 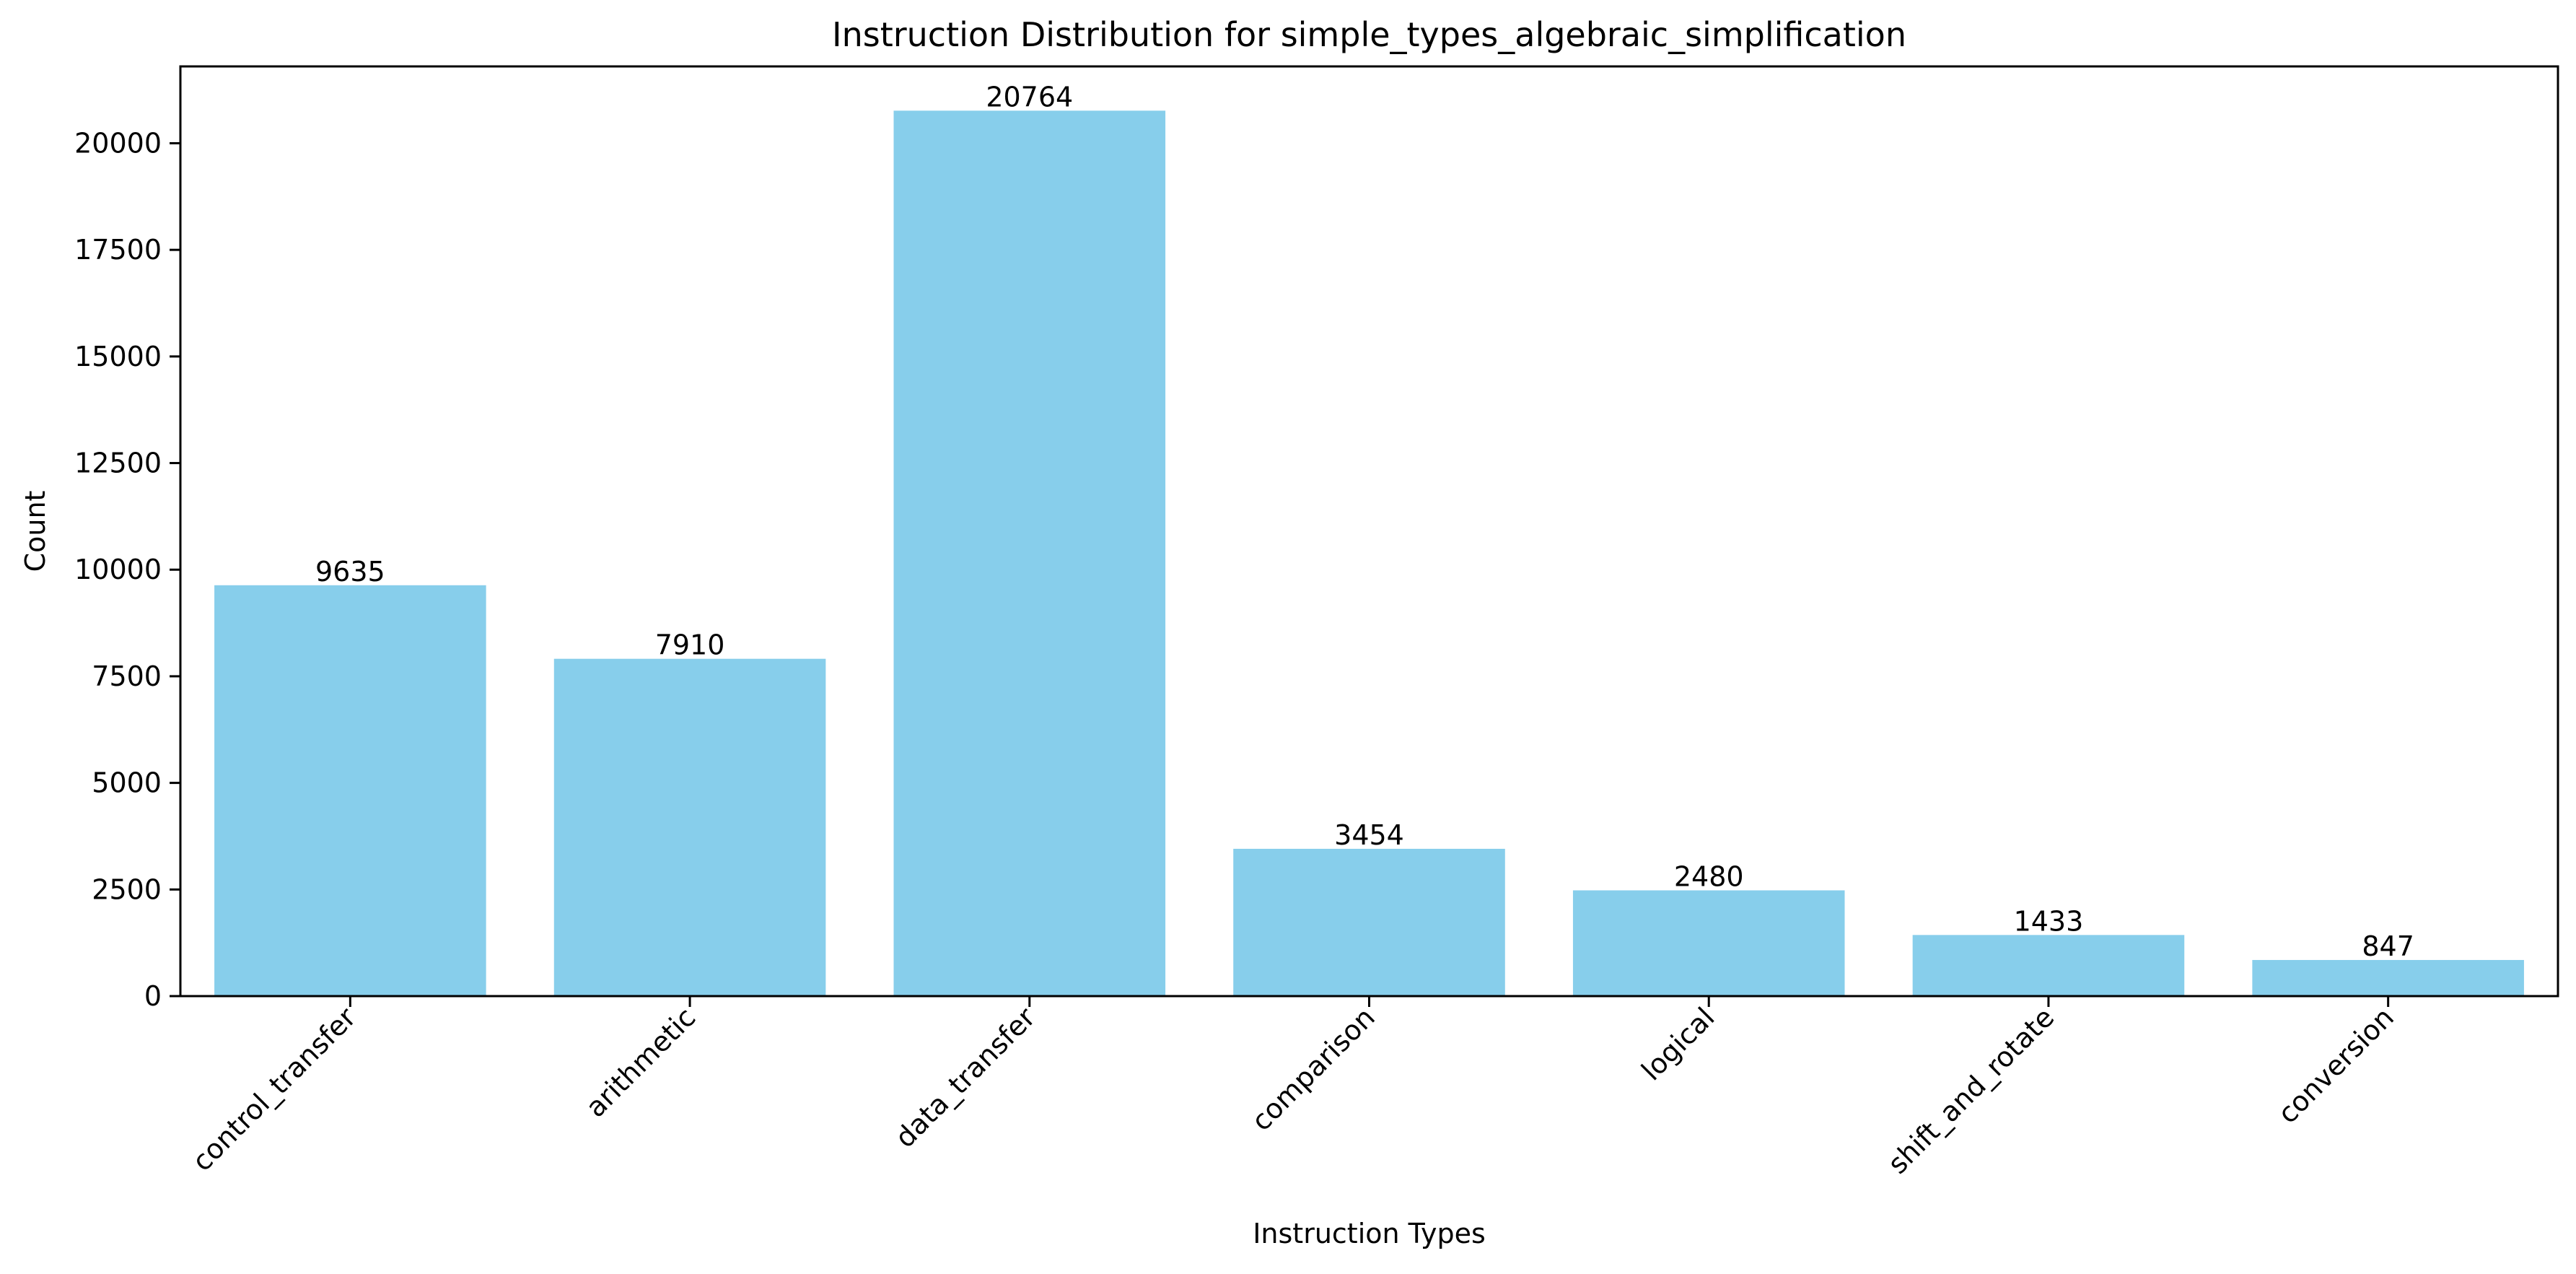 What do you see at coordinates (350, 791) in the screenshot?
I see `bar-control-transfer` at bounding box center [350, 791].